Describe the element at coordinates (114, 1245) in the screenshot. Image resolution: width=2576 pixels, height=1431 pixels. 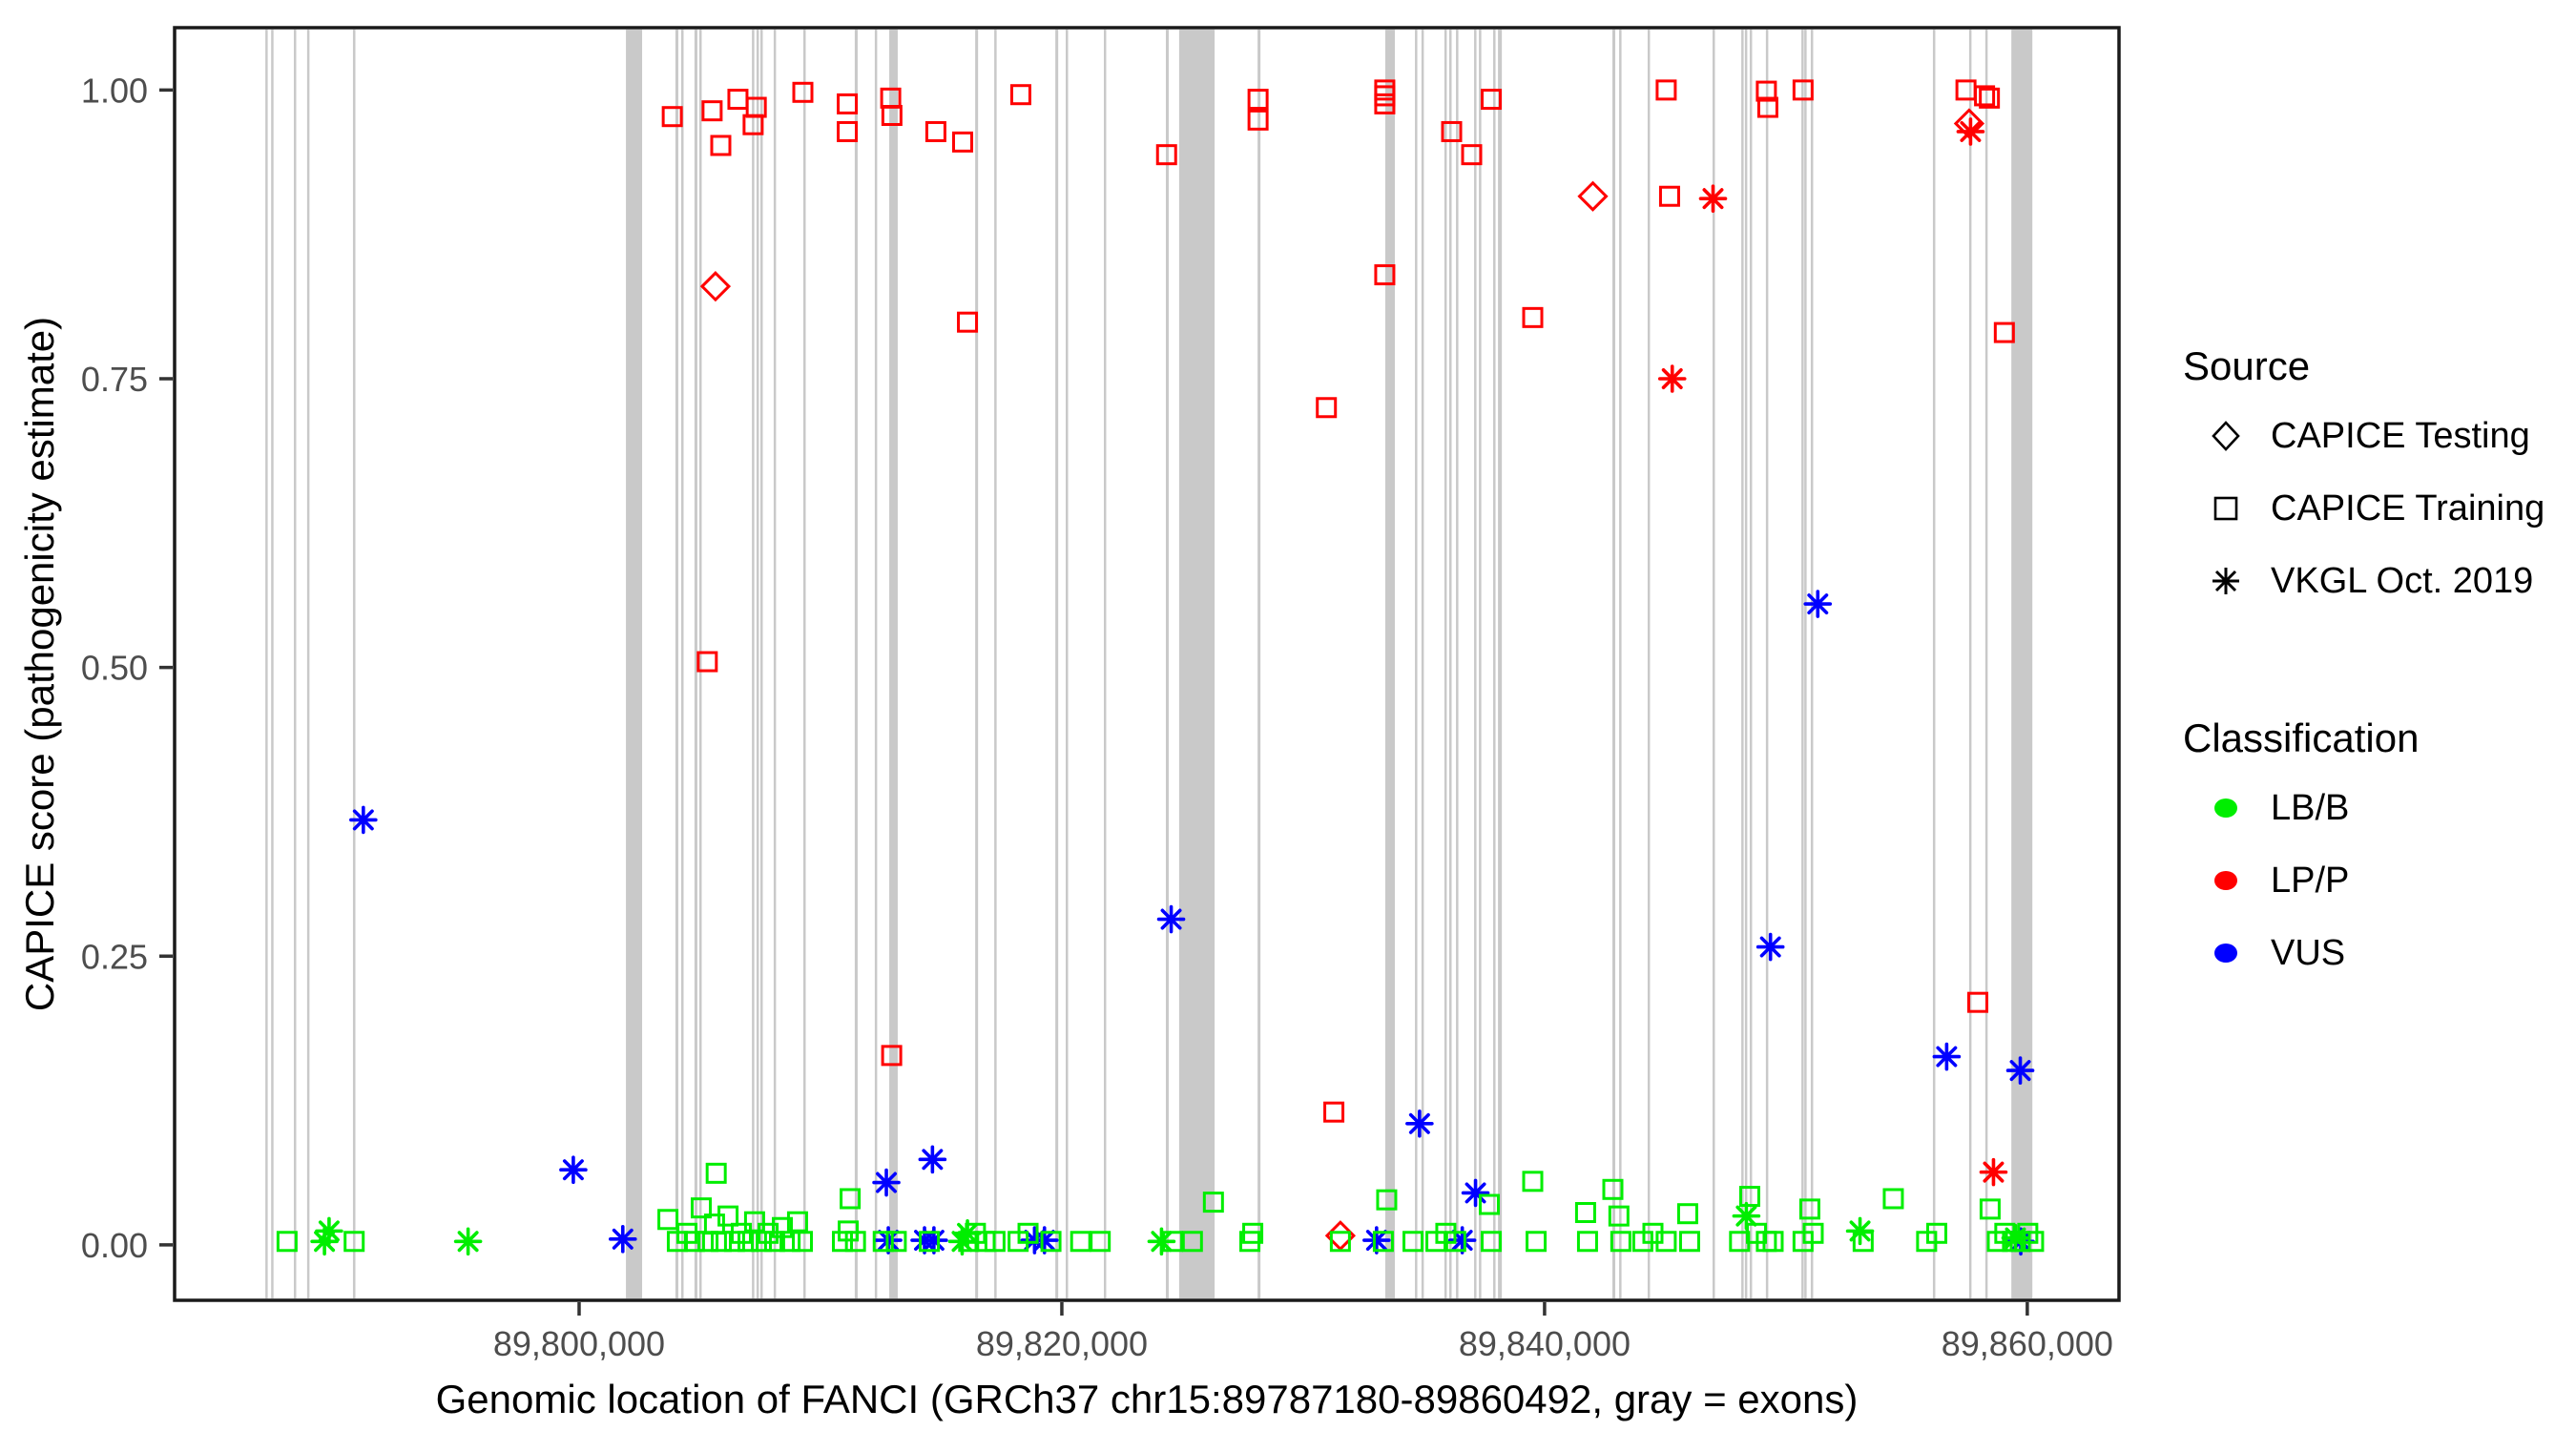
I see `y-tick-label: 0.00` at that location.